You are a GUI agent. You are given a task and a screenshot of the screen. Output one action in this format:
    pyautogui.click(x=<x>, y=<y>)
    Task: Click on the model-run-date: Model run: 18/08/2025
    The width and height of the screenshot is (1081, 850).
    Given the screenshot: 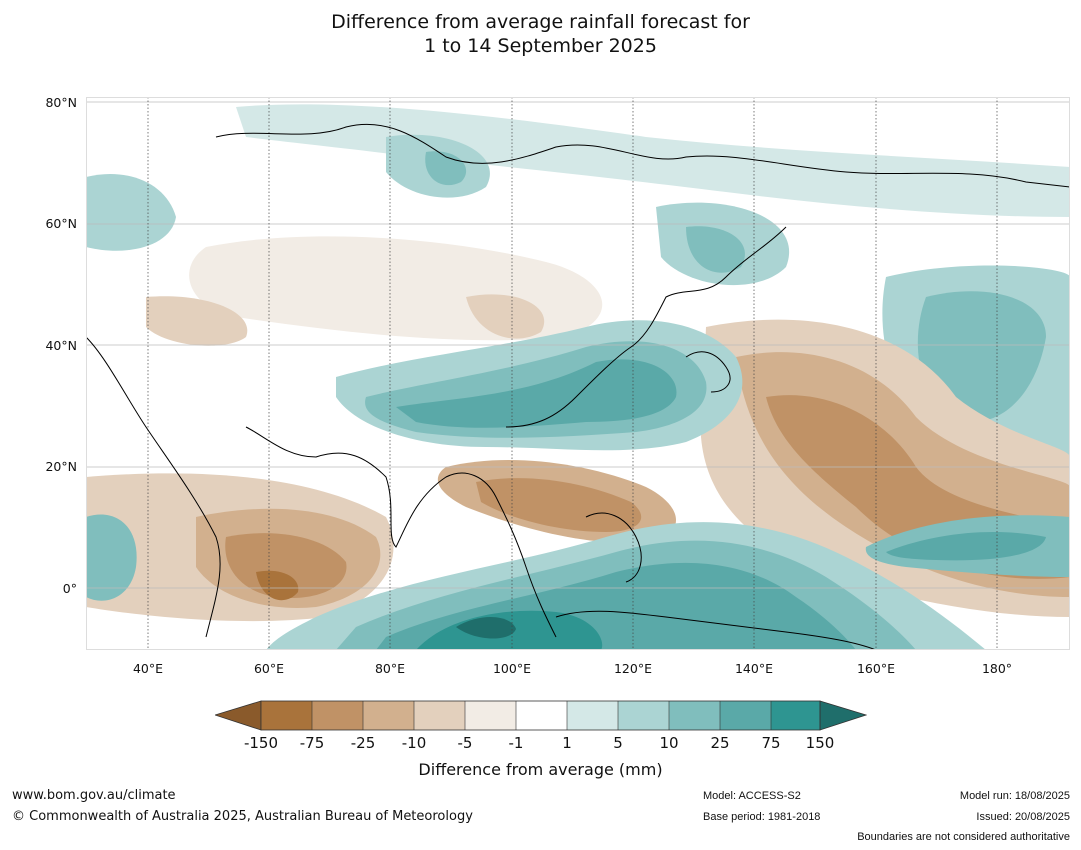 What is the action you would take?
    pyautogui.click(x=1014, y=796)
    